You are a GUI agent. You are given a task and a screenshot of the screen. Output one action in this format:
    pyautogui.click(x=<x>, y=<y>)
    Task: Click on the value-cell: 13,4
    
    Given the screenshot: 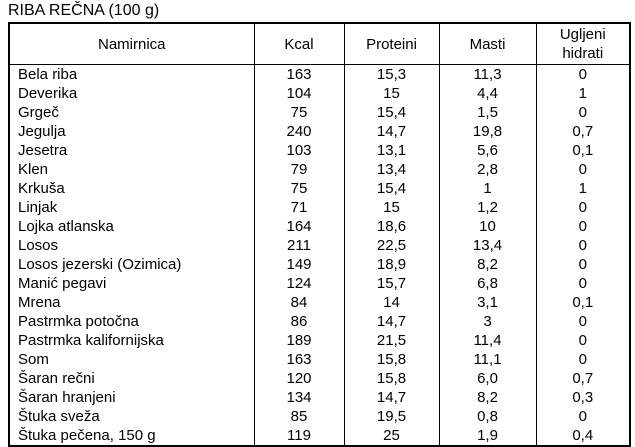 What is the action you would take?
    pyautogui.click(x=487, y=245)
    